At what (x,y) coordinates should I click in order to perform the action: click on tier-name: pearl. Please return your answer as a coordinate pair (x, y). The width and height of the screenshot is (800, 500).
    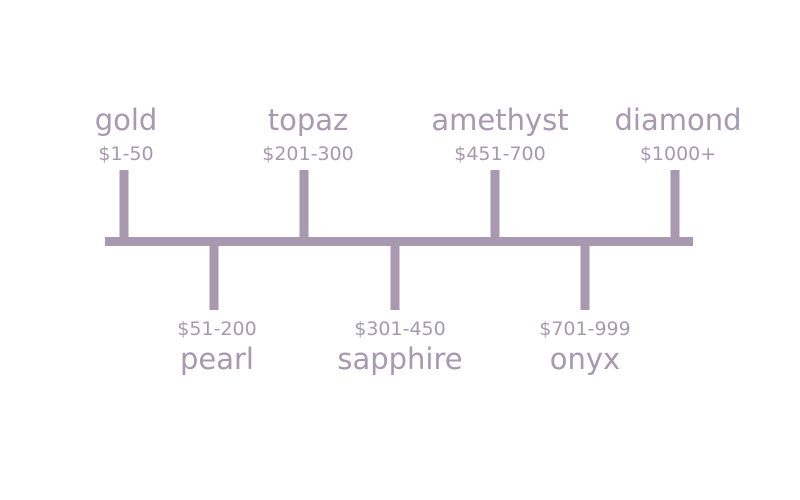
    Looking at the image, I should click on (217, 359).